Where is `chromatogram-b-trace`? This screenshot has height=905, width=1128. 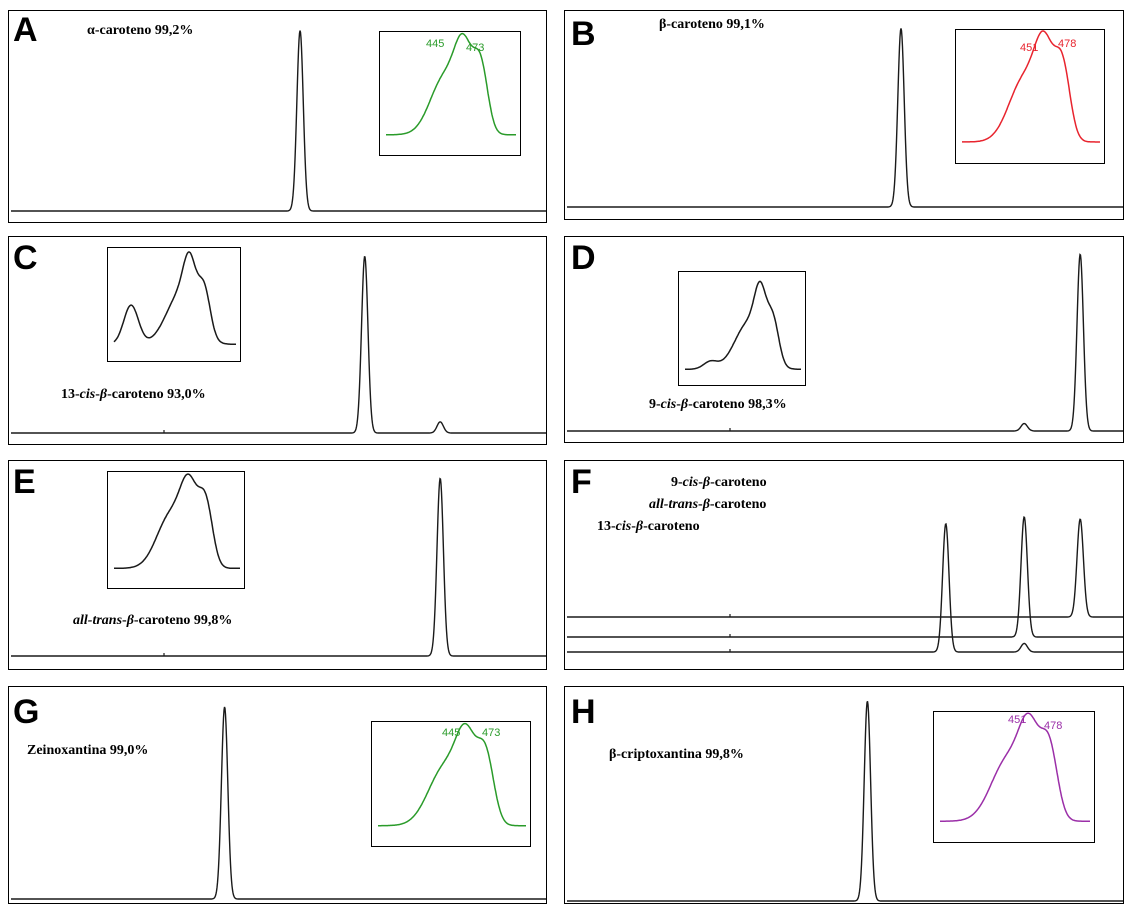
chromatogram-b-trace is located at coordinates (845, 118).